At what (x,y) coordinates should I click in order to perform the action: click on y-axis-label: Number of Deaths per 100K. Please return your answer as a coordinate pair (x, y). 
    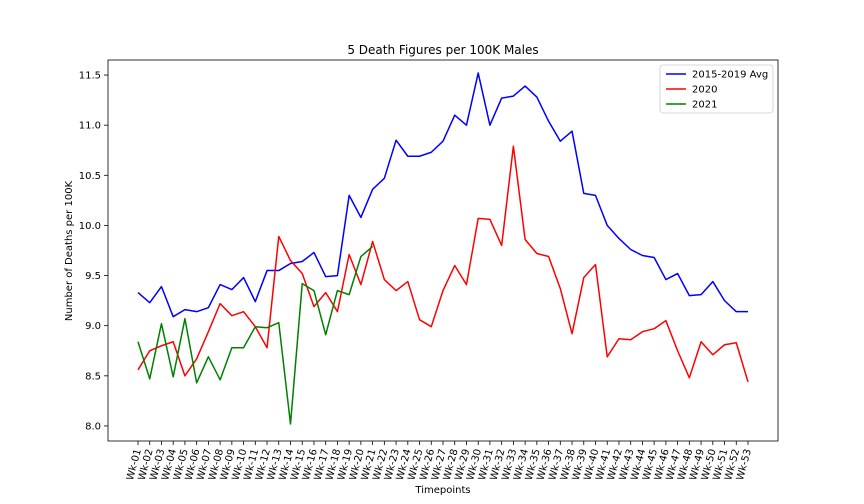
    Looking at the image, I should click on (69, 250).